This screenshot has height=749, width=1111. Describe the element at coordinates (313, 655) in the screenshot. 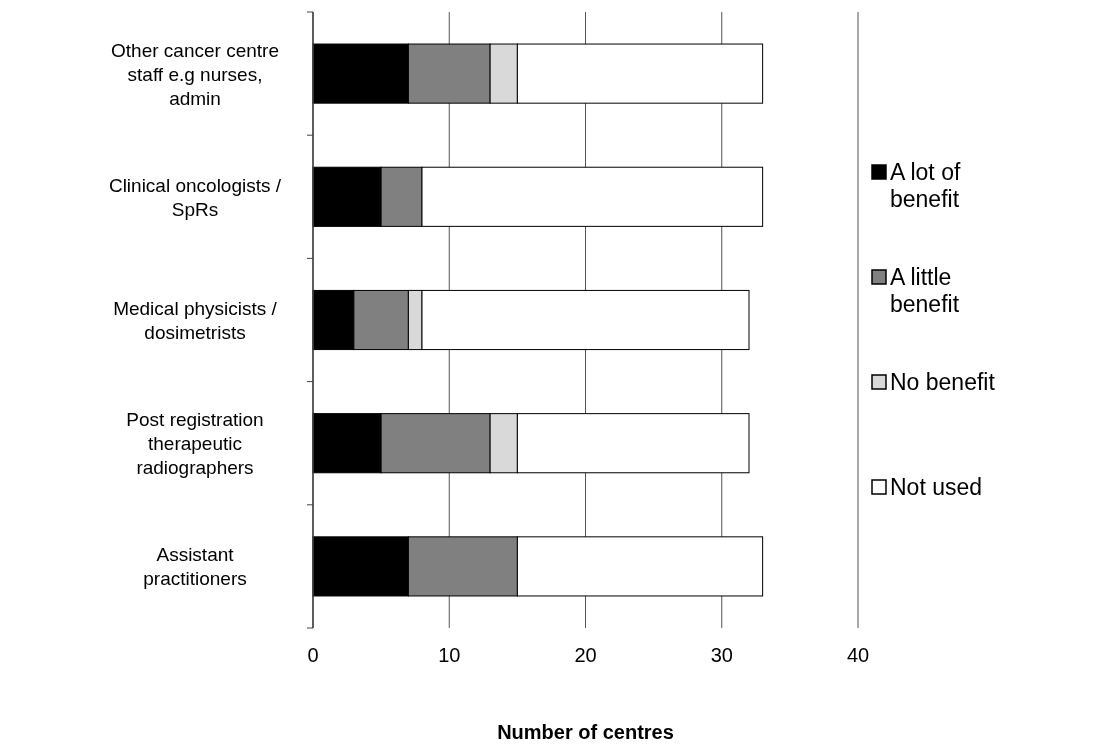

I see `x-tick-label: 0` at that location.